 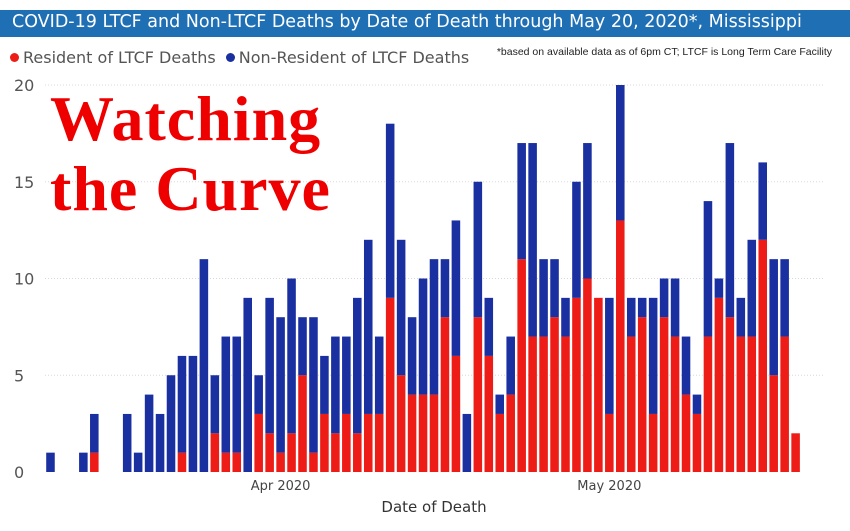 What do you see at coordinates (113, 57) in the screenshot?
I see `legend-item-ltcf: Resident of LTCF Deaths` at bounding box center [113, 57].